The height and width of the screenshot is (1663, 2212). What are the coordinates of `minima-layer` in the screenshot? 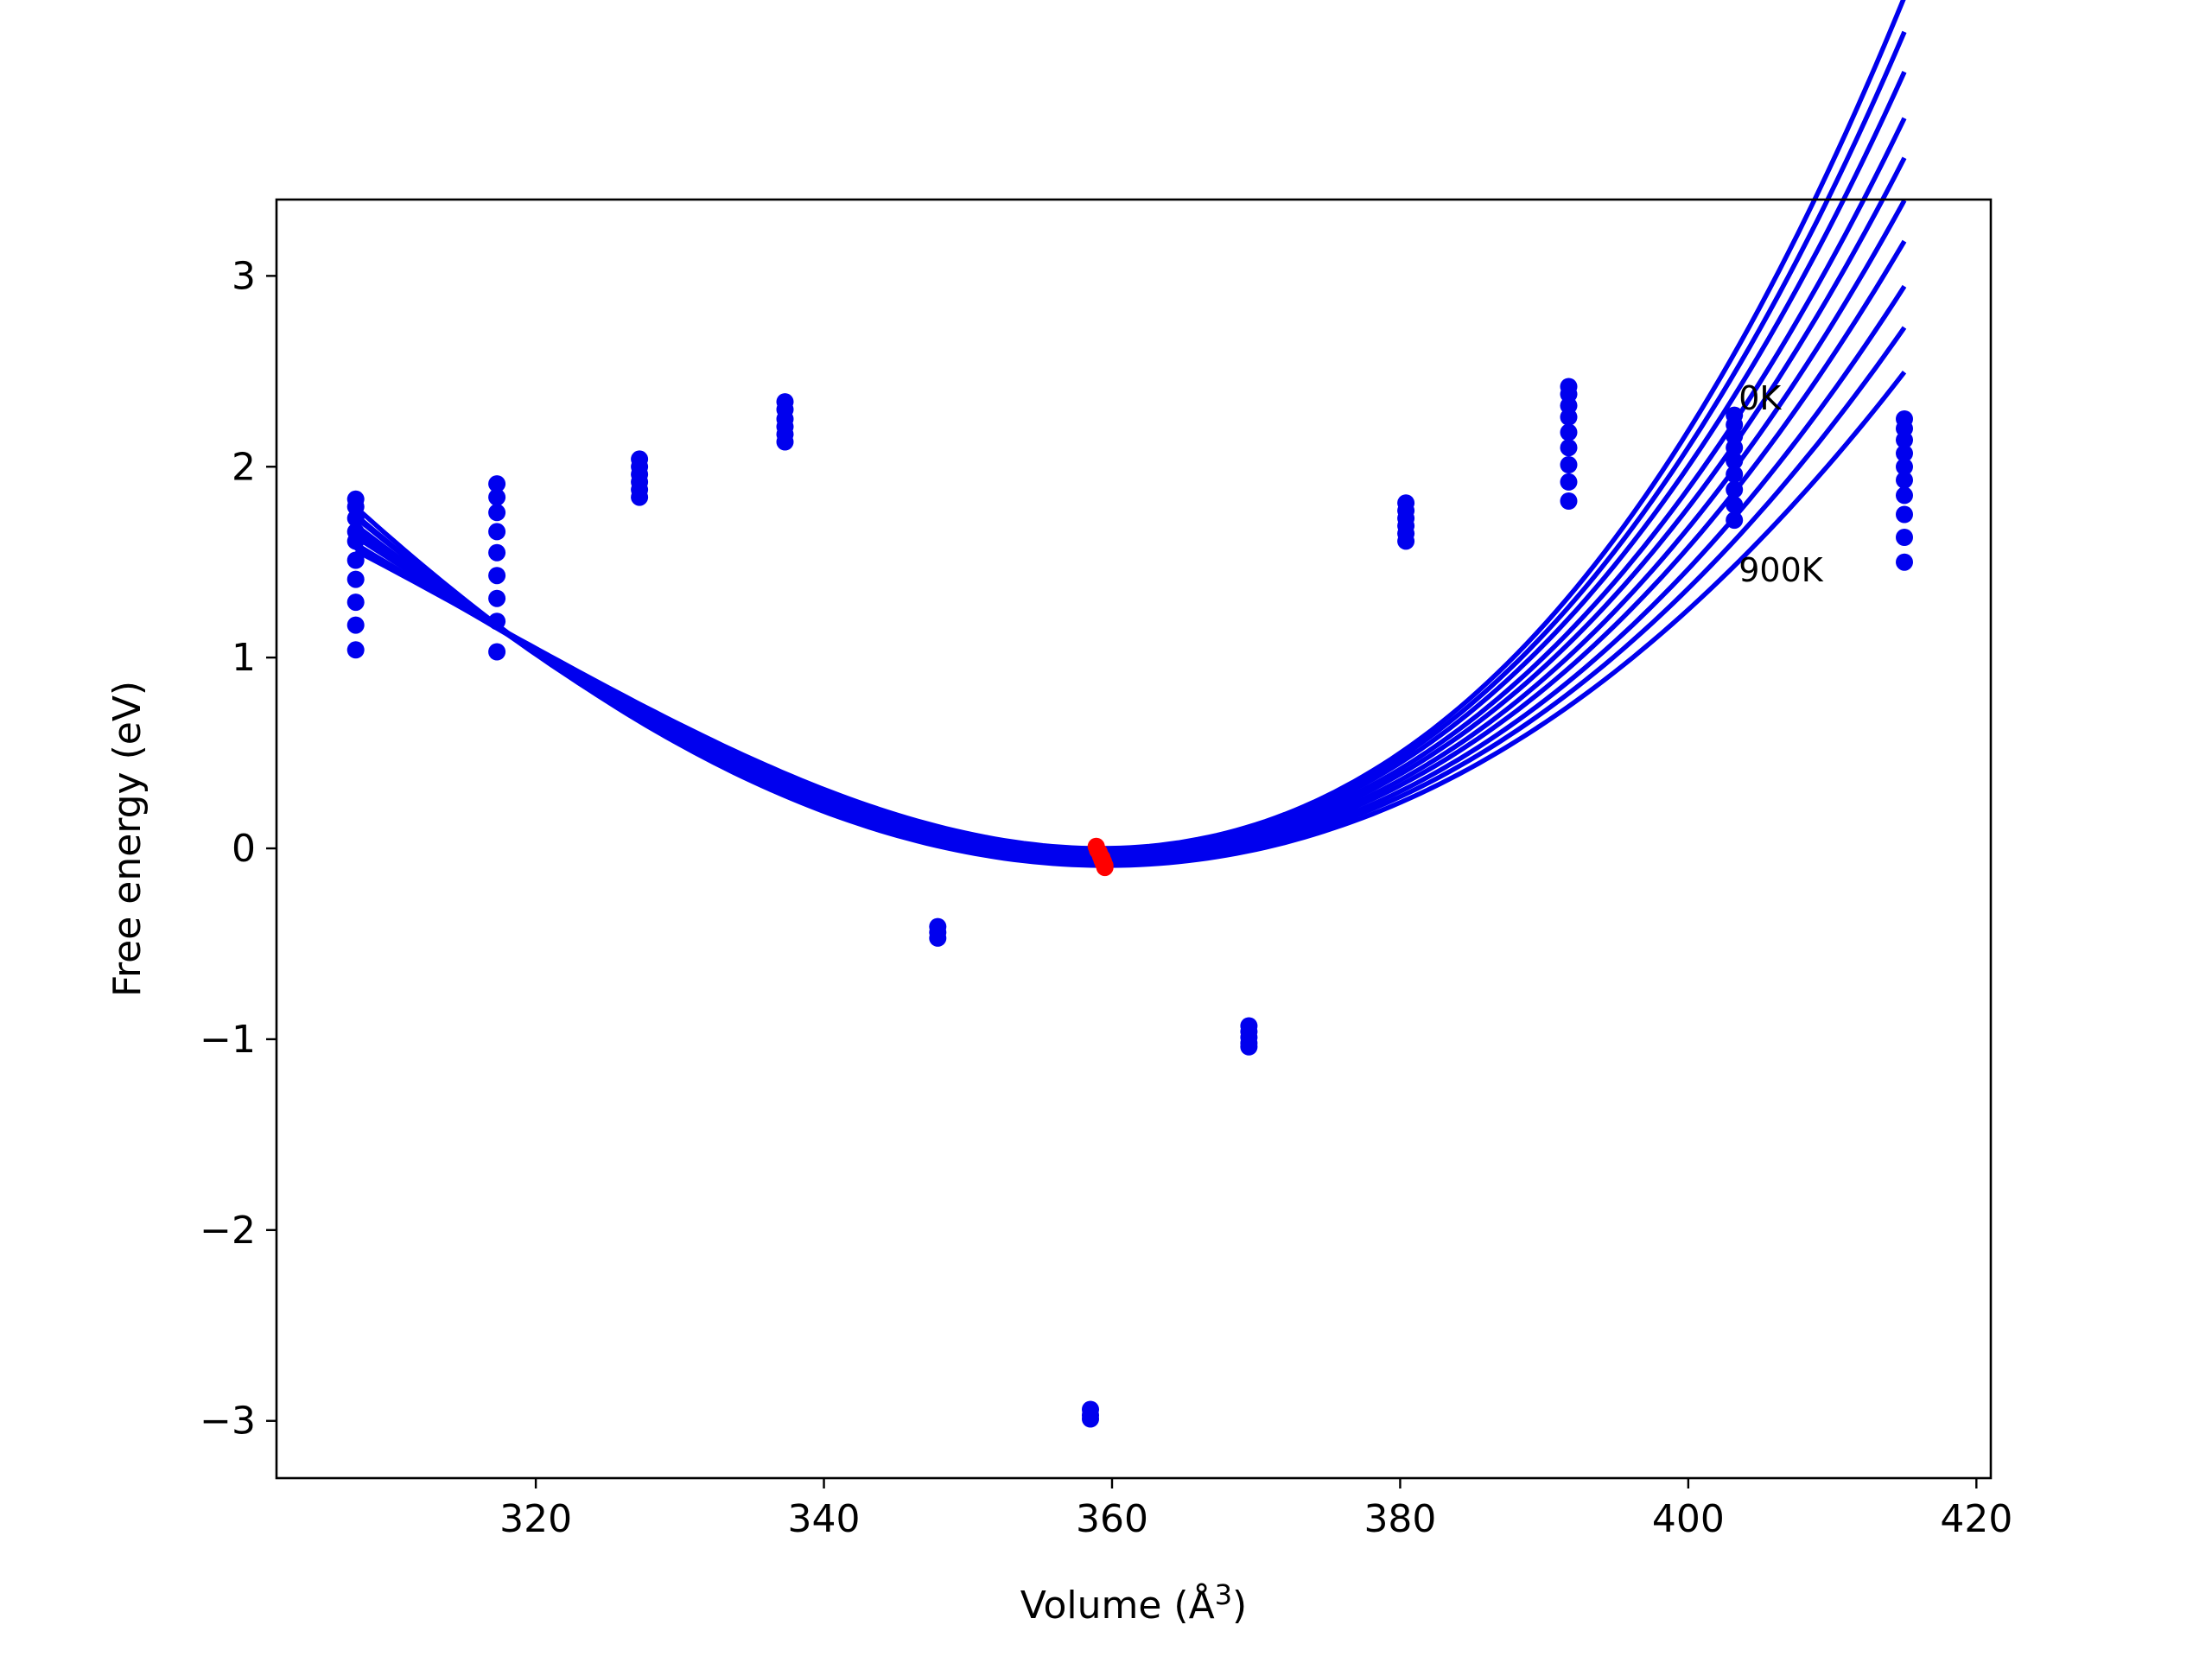 It's located at (1100, 857).